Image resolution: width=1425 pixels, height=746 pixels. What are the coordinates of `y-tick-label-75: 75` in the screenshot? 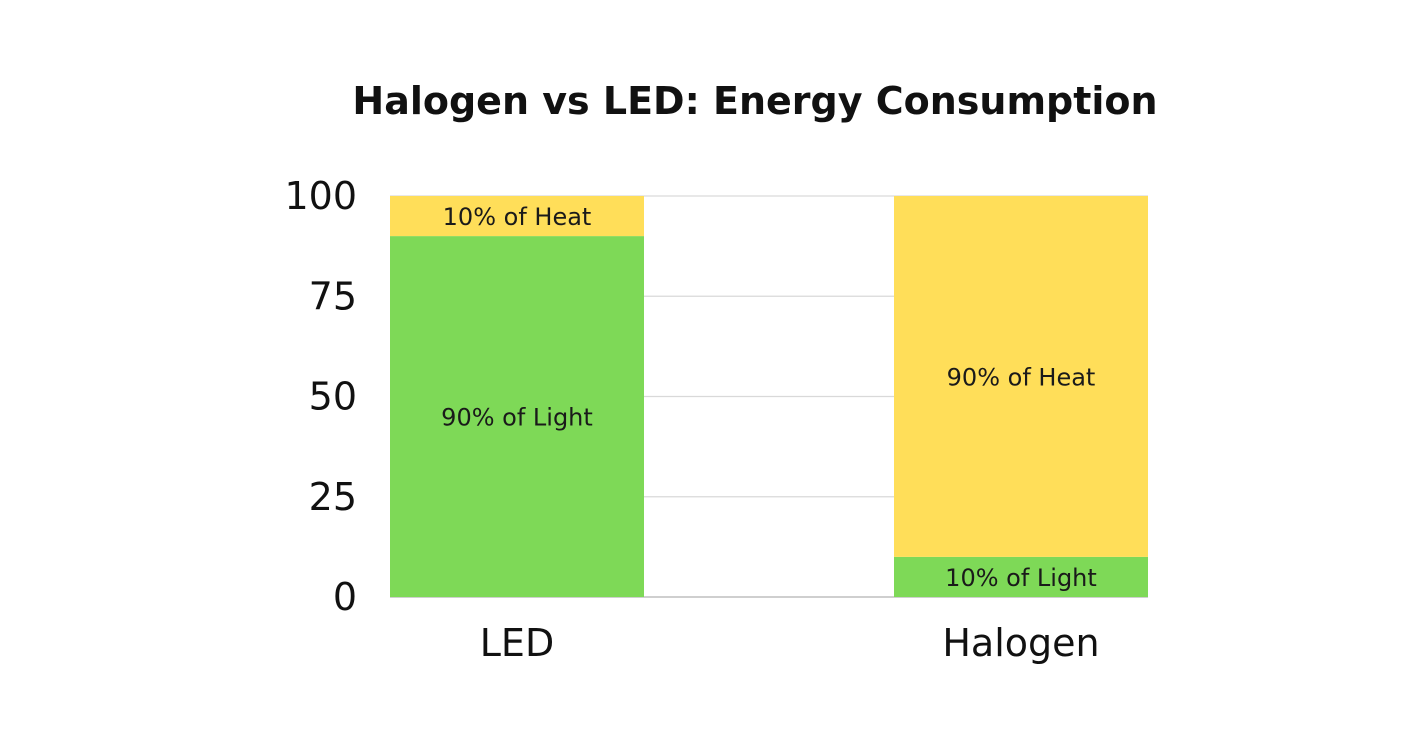 It's located at (333, 296).